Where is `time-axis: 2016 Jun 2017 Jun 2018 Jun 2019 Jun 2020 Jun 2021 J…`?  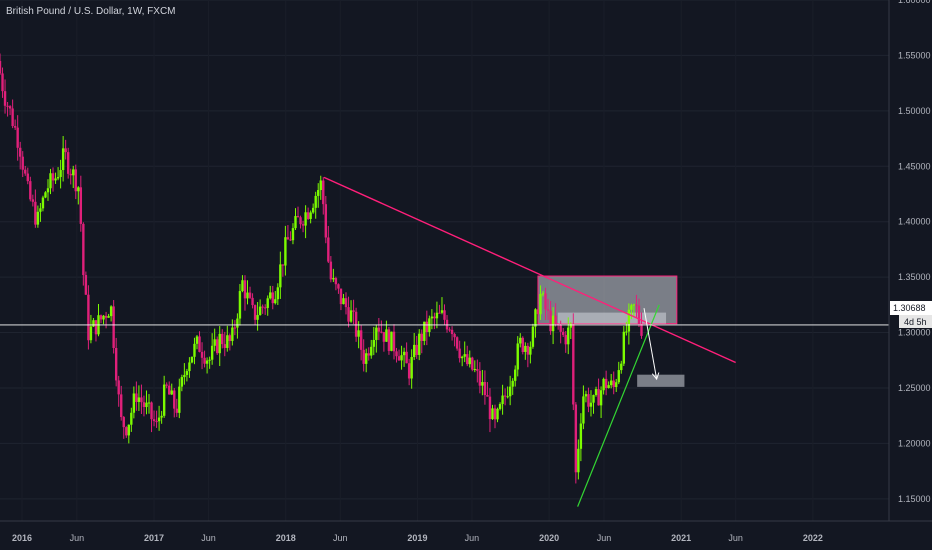 time-axis: 2016 Jun 2017 Jun 2018 Jun 2019 Jun 2020 Jun 2021 J… is located at coordinates (417, 538).